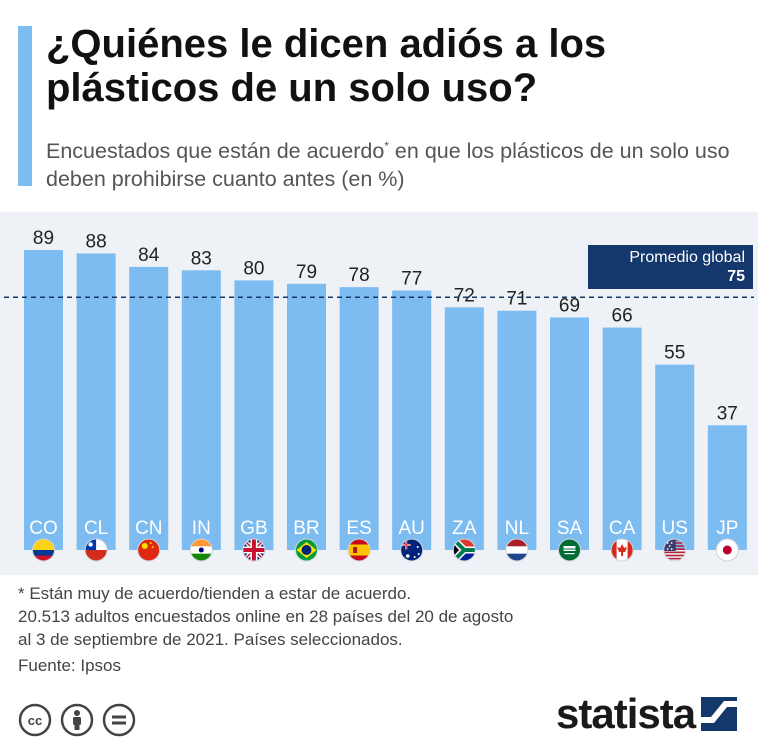 The image size is (758, 752). I want to click on statista-logo-icon, so click(719, 714).